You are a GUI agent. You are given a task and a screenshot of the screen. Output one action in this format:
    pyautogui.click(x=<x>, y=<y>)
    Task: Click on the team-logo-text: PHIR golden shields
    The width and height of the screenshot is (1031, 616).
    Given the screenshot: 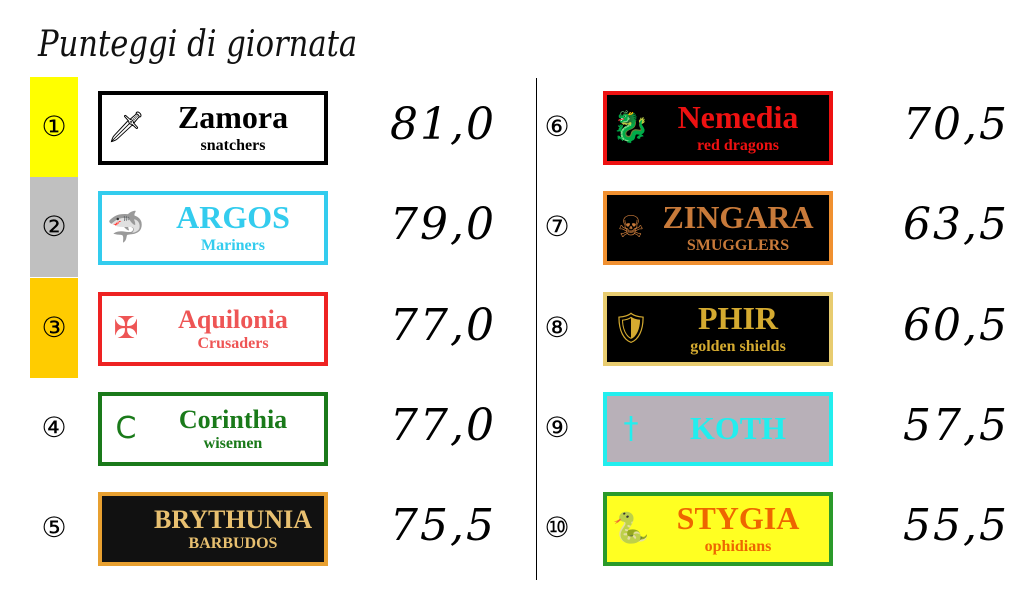 What is the action you would take?
    pyautogui.click(x=738, y=328)
    